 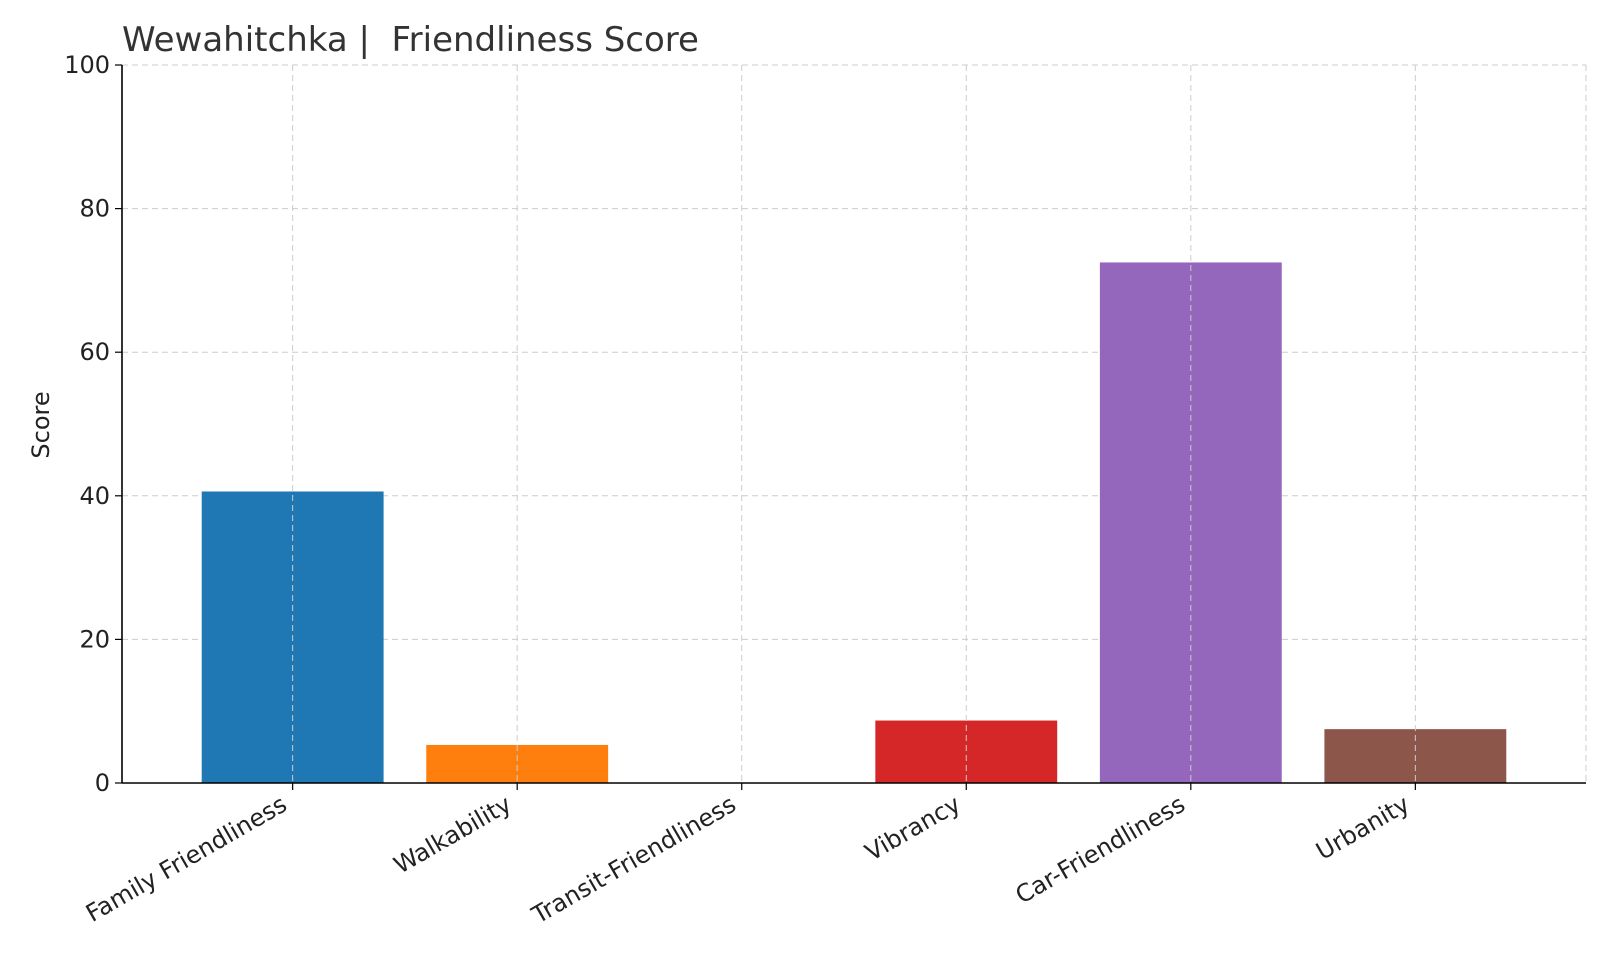 What do you see at coordinates (94, 209) in the screenshot?
I see `y-tick-label: 80` at bounding box center [94, 209].